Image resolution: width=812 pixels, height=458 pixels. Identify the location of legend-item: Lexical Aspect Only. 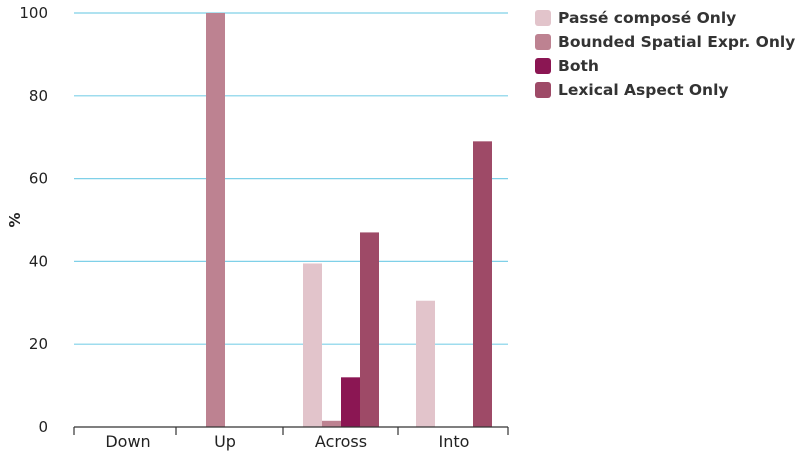
(632, 90).